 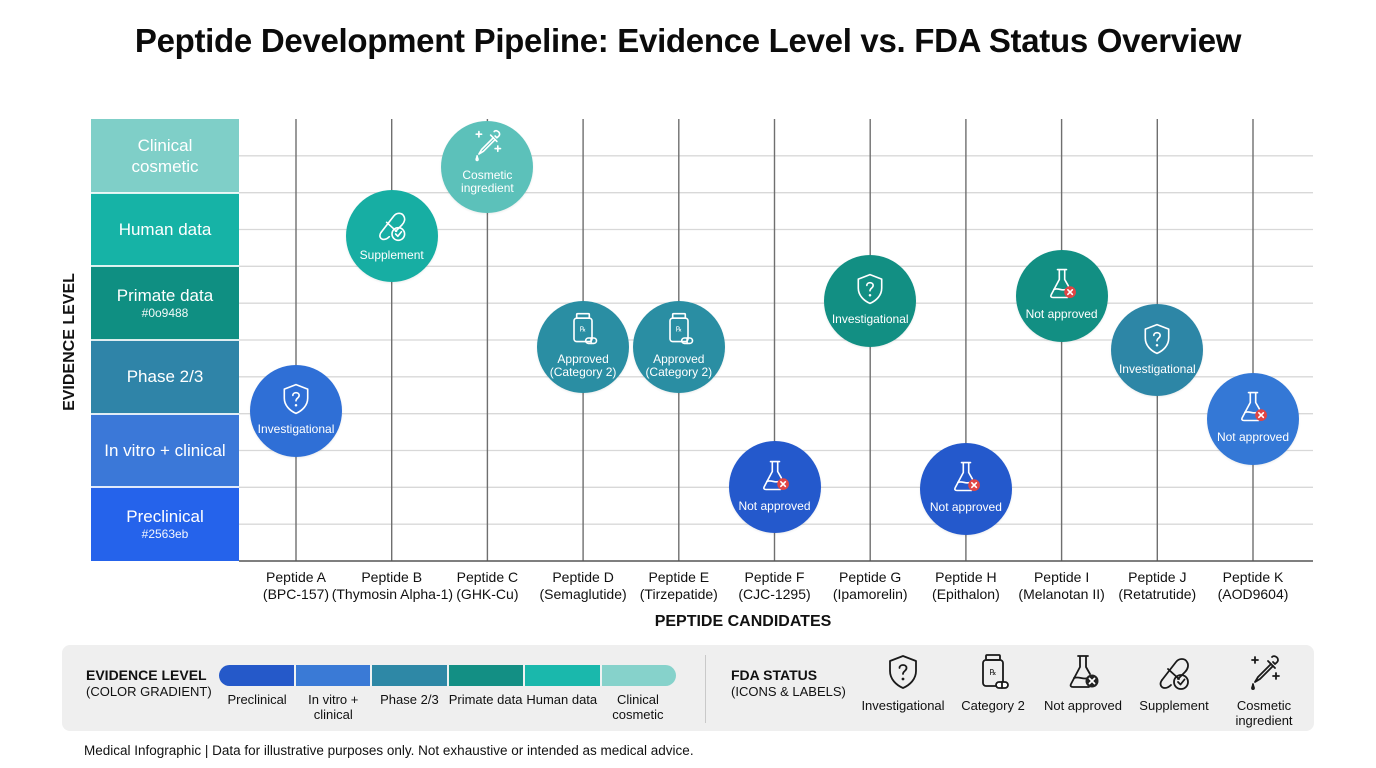 What do you see at coordinates (165, 517) in the screenshot?
I see `evidence-band-label: Preclinical` at bounding box center [165, 517].